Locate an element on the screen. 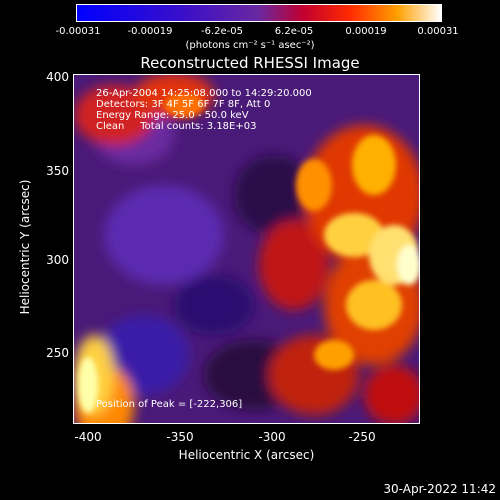 This screenshot has height=500, width=500. x-tick-label: -400 is located at coordinates (88, 437).